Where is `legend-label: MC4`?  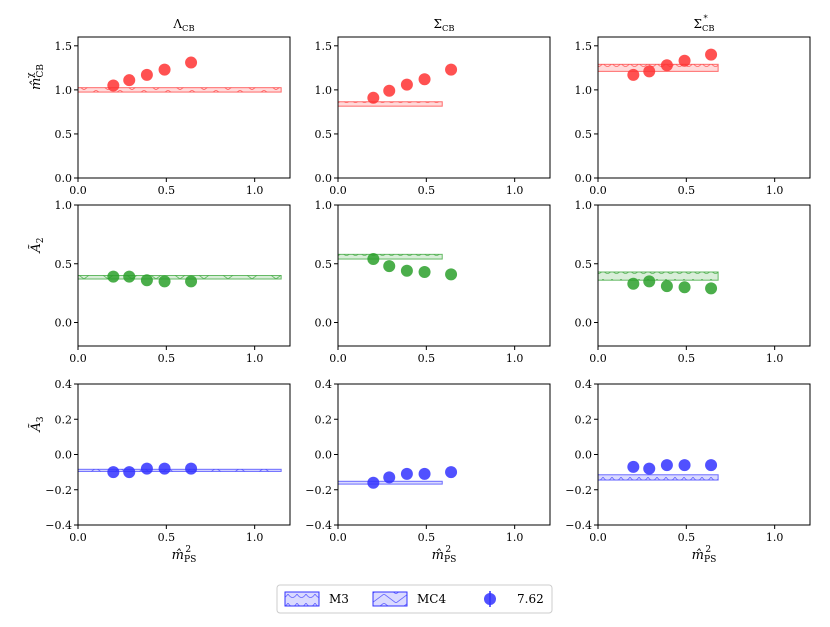 legend-label: MC4 is located at coordinates (431, 599).